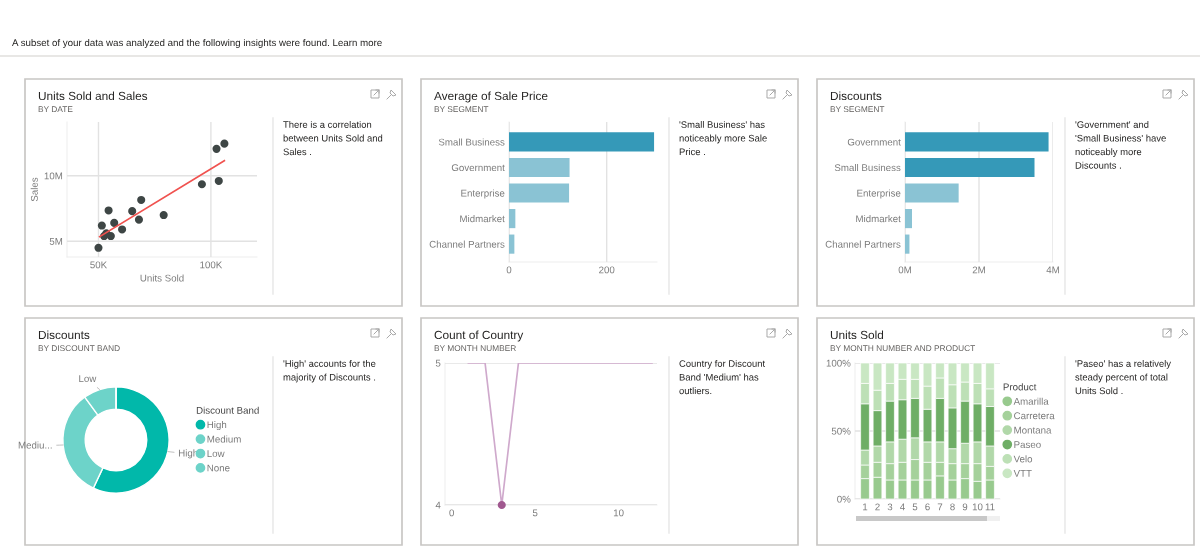  Describe the element at coordinates (333, 138) in the screenshot. I see `text: There is a correlation between Units Sold and Sales .` at that location.